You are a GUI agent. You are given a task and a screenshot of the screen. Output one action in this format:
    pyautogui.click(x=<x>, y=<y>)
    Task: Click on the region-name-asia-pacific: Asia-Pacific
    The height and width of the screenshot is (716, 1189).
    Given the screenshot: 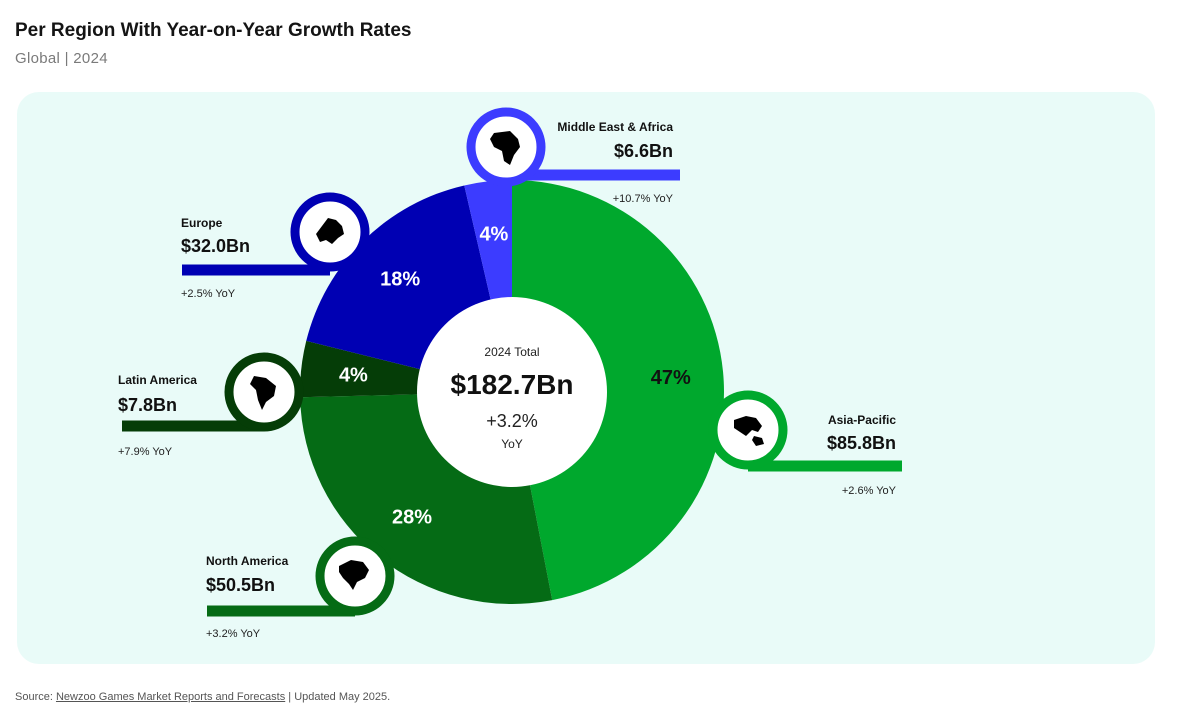 What is the action you would take?
    pyautogui.click(x=862, y=420)
    